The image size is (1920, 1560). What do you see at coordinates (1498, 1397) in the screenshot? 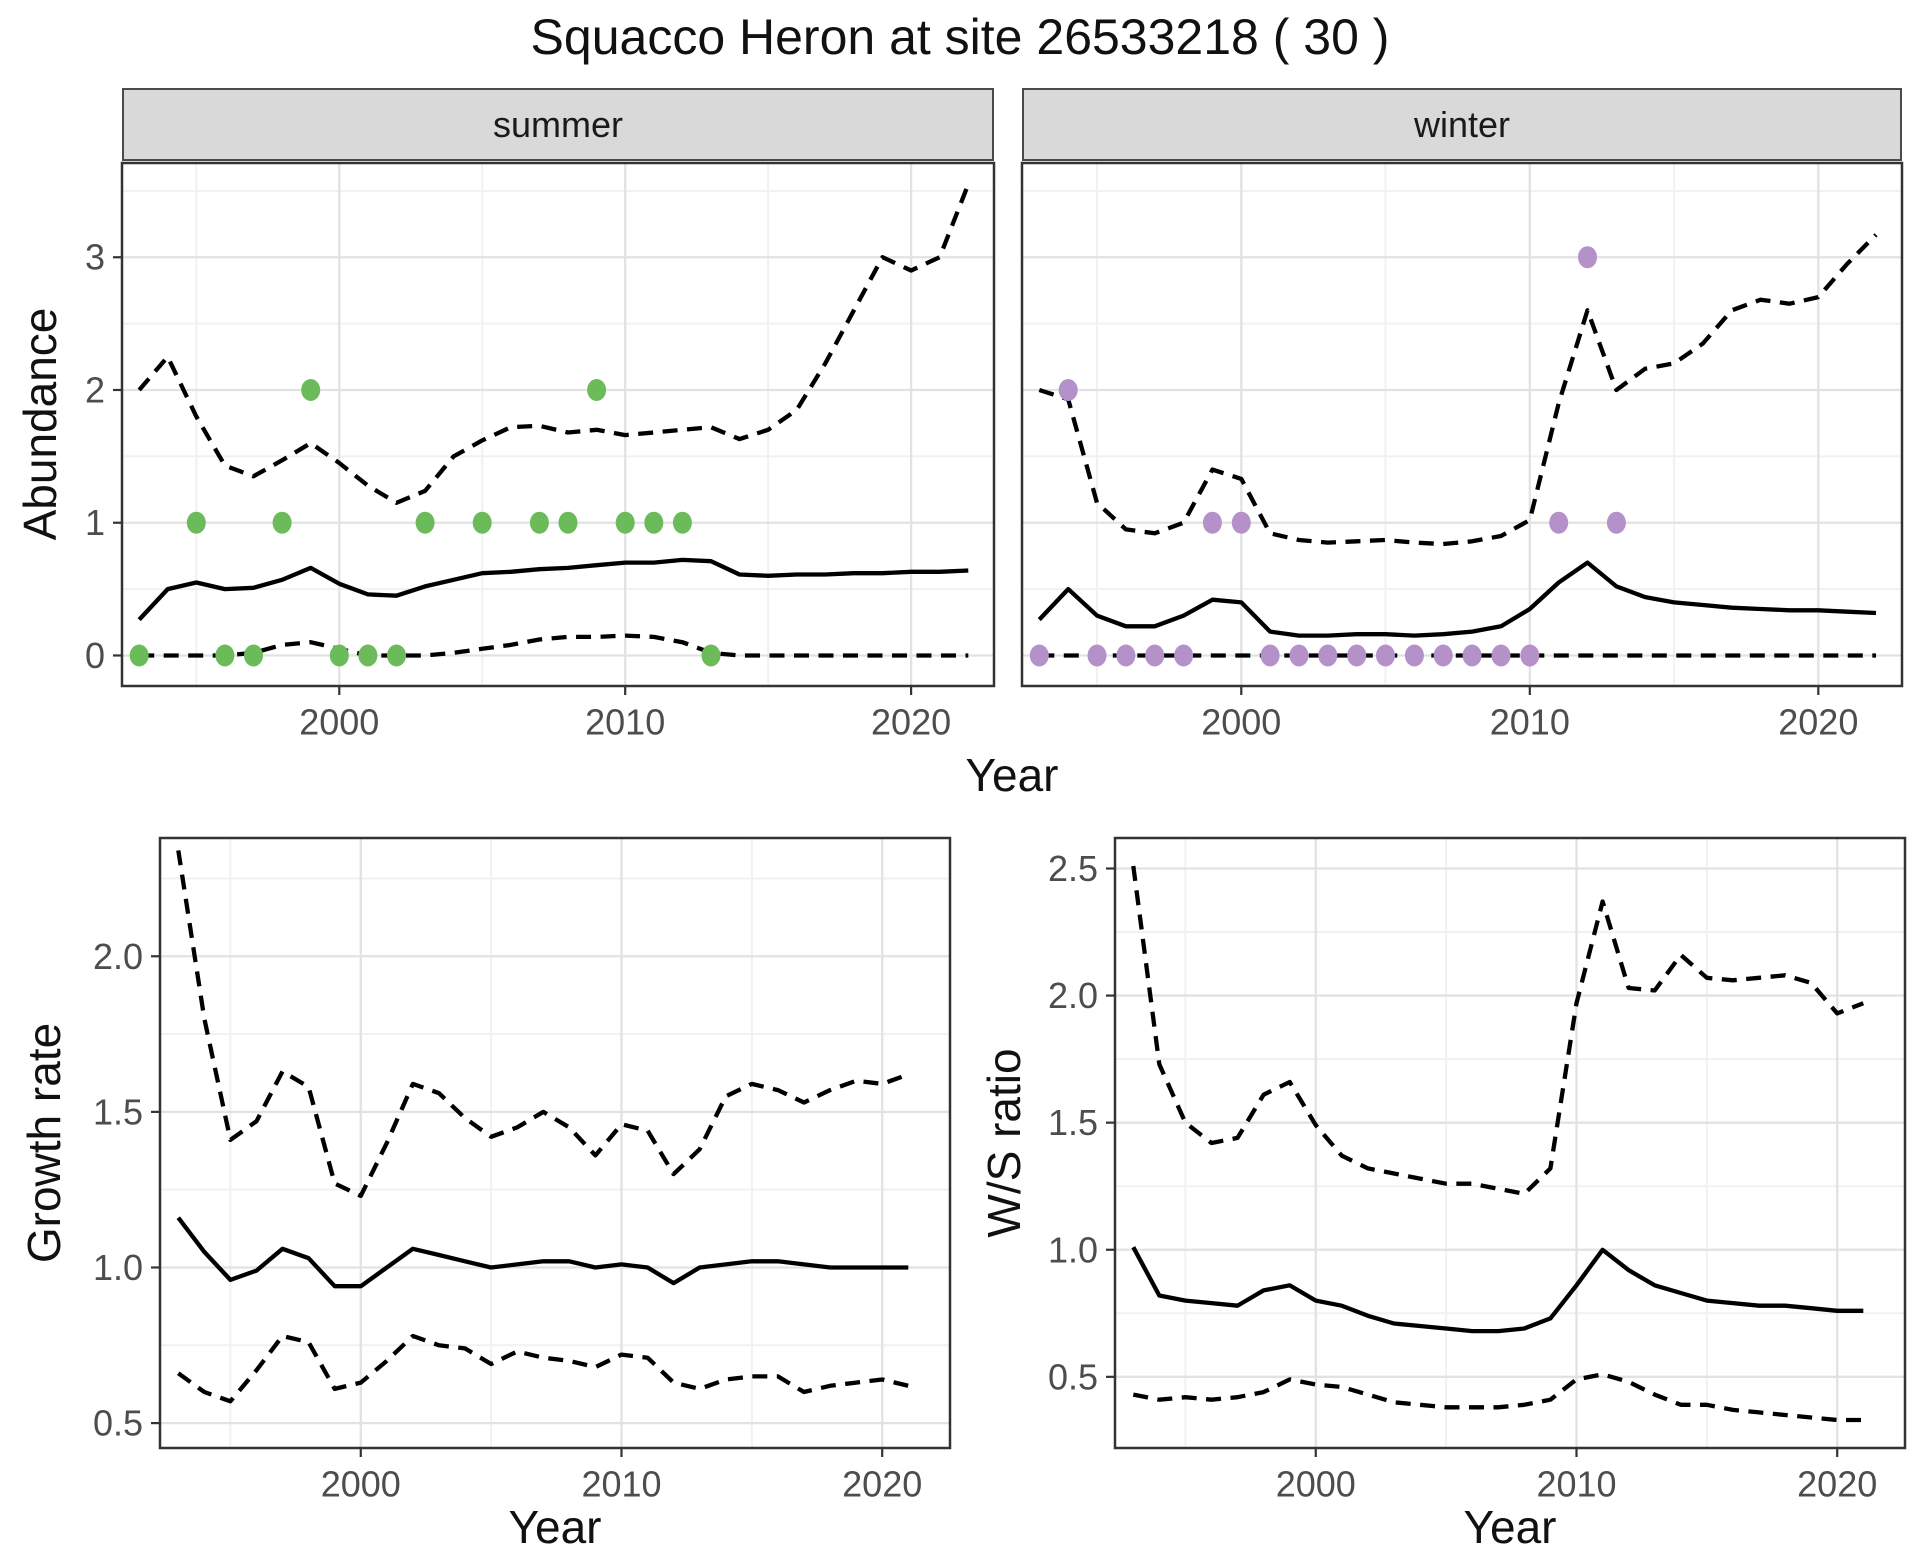
I see `lower-credible-line` at bounding box center [1498, 1397].